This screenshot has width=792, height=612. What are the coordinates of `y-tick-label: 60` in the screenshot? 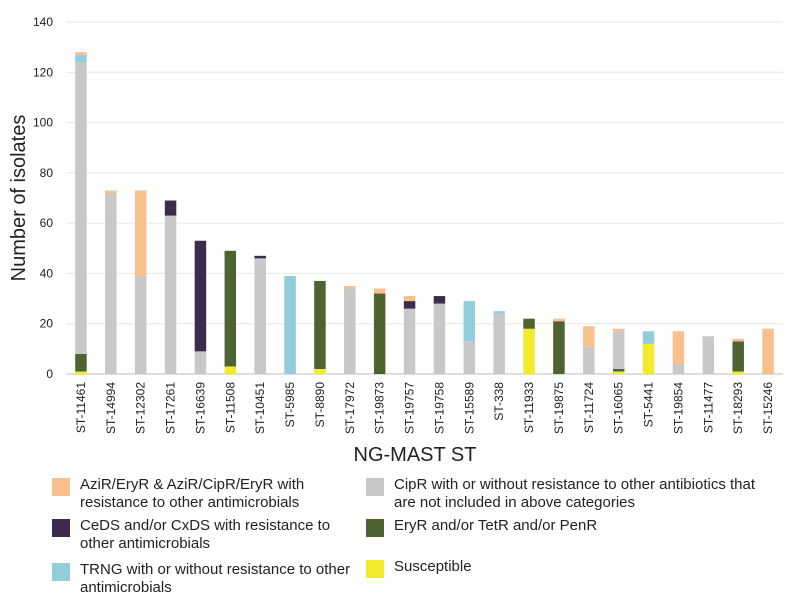 It's located at (47, 223).